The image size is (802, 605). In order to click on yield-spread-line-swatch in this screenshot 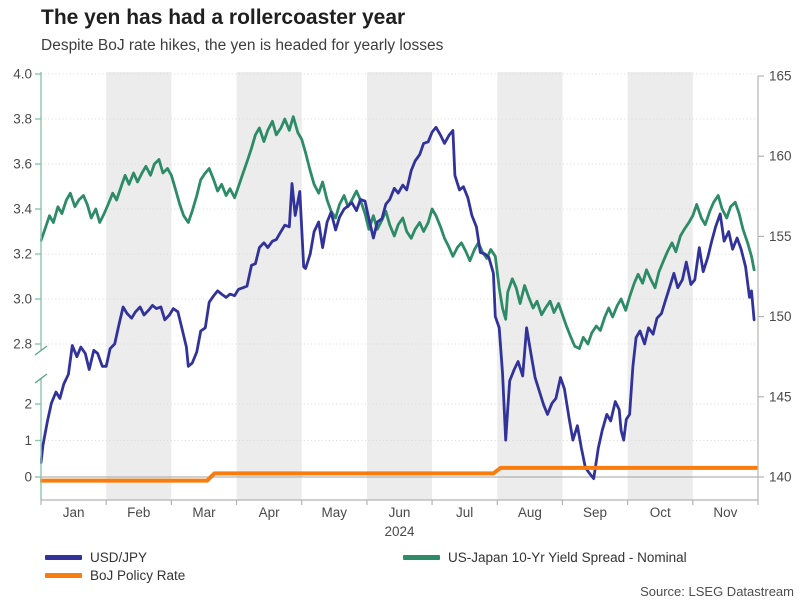, I will do `click(421, 557)`.